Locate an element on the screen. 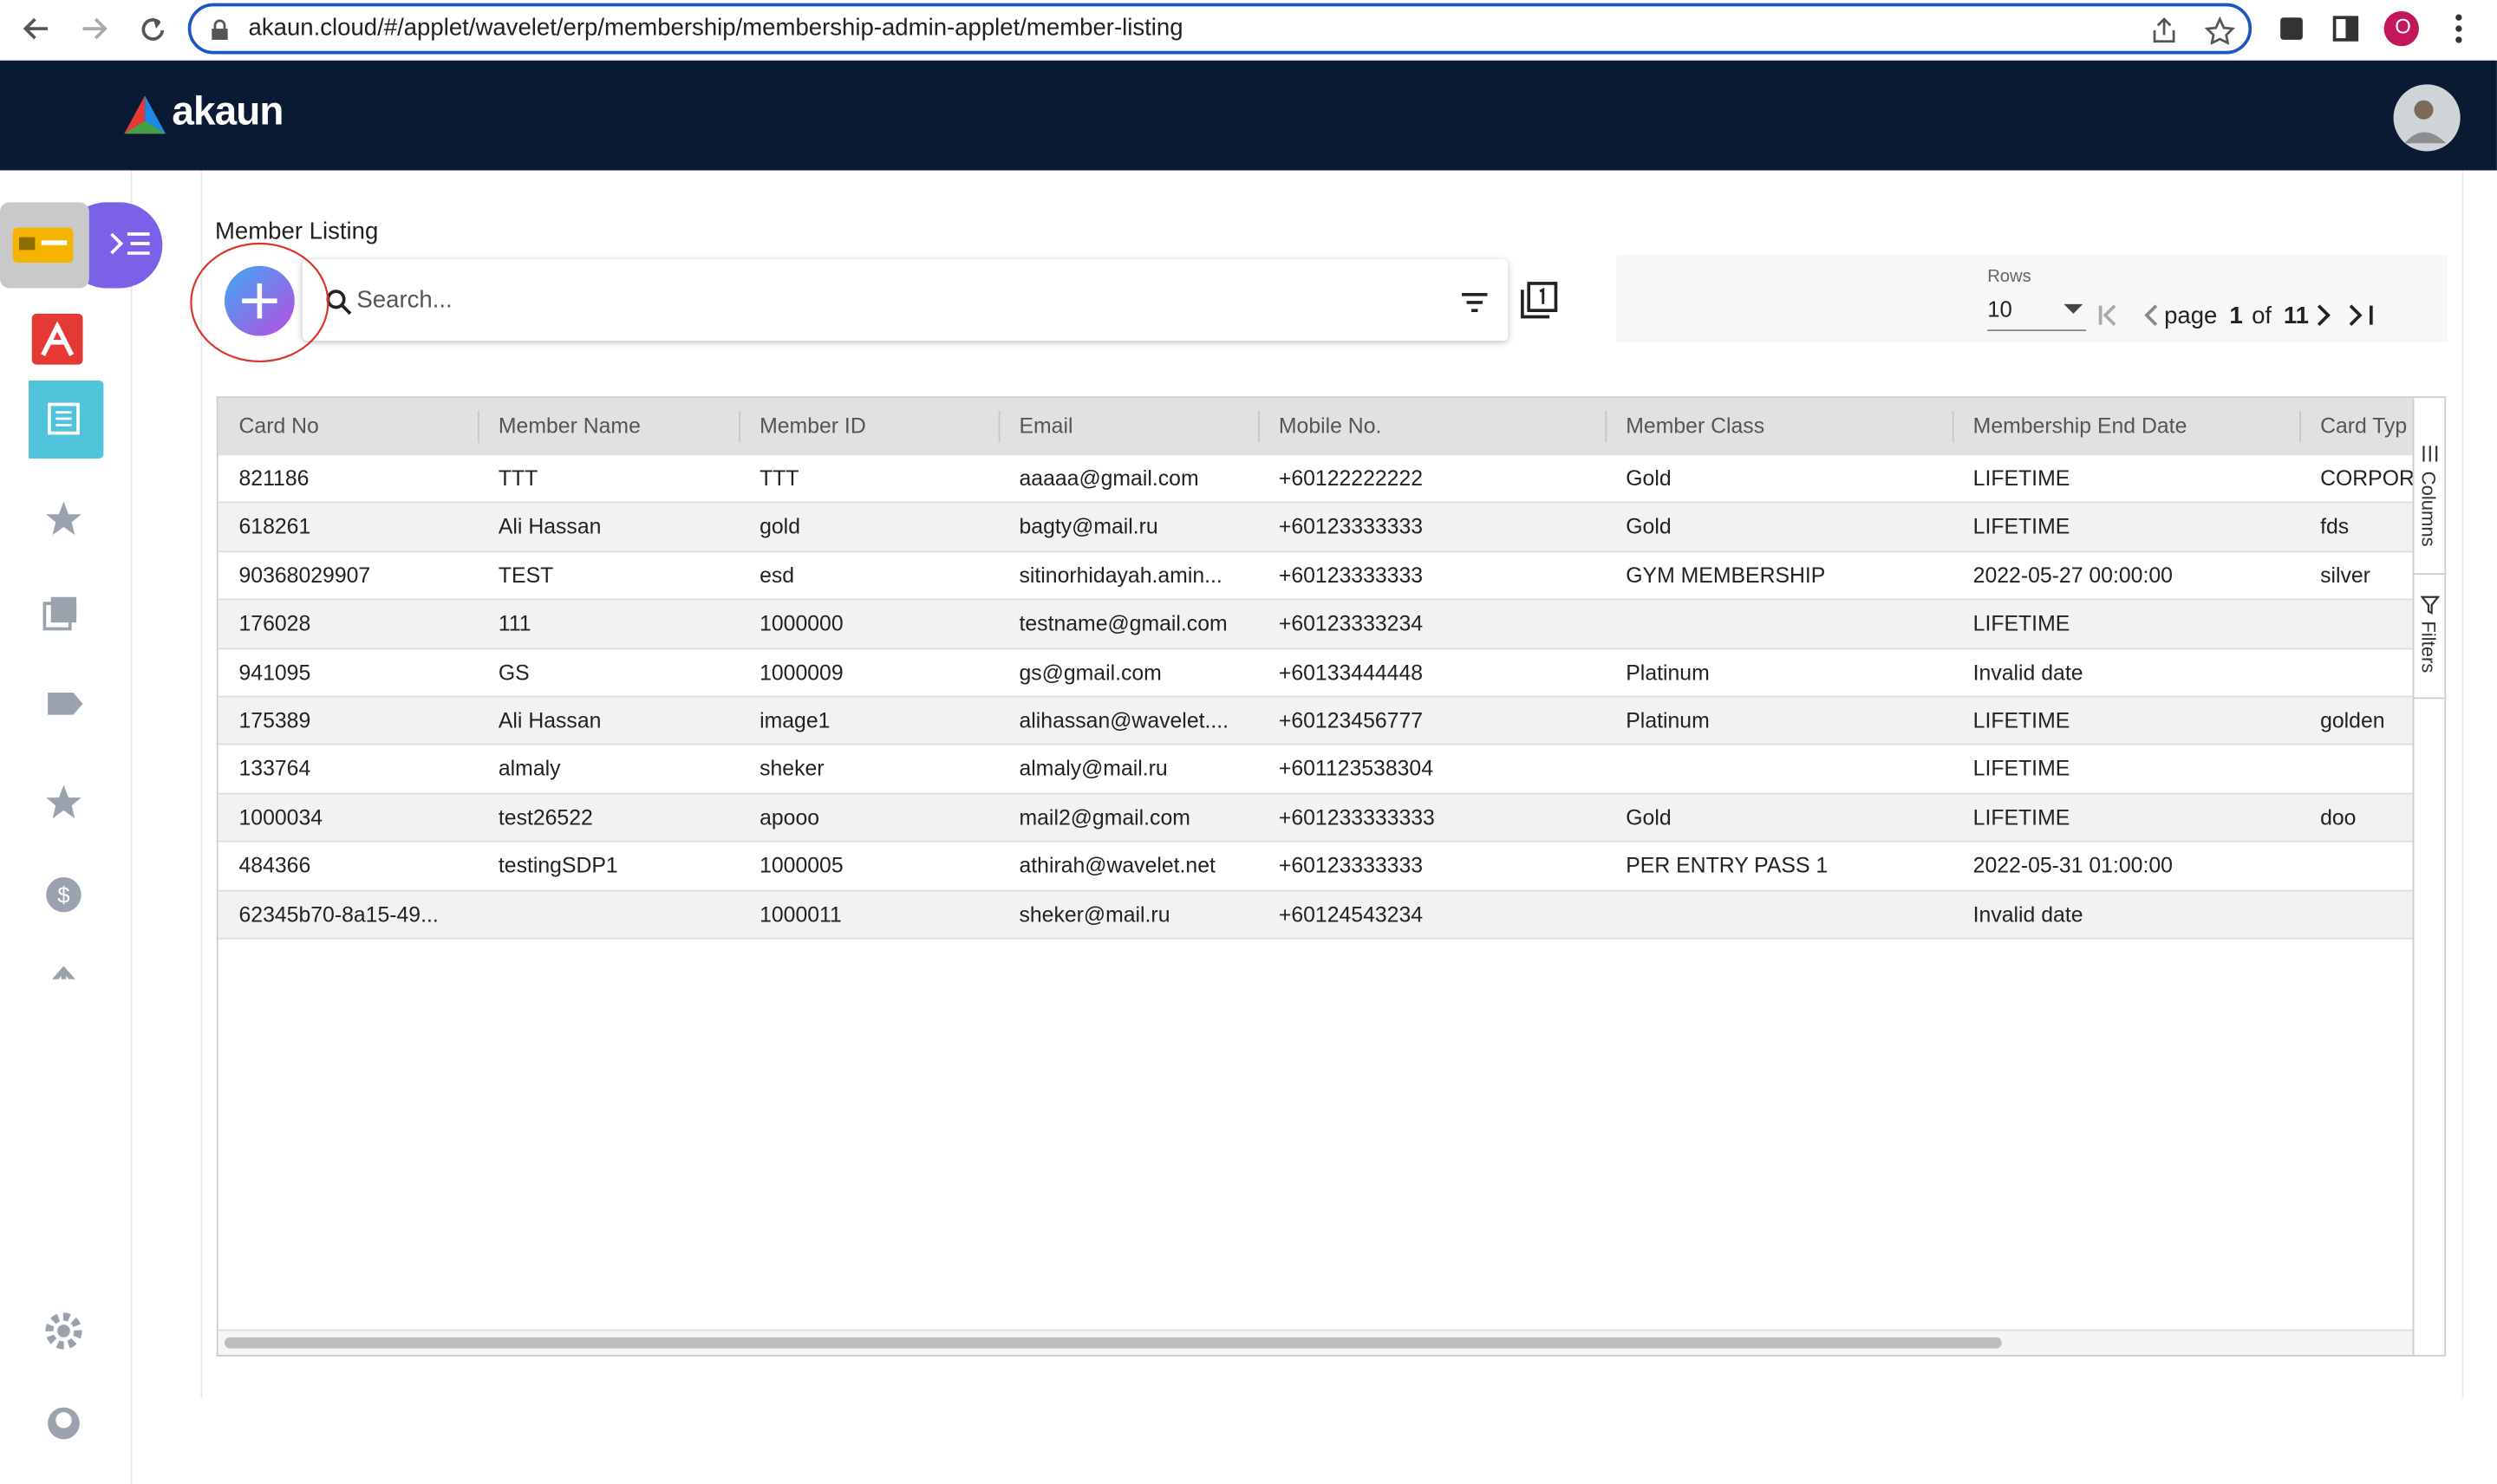 This screenshot has height=1484, width=2497. page-title: Member Listing is located at coordinates (296, 231).